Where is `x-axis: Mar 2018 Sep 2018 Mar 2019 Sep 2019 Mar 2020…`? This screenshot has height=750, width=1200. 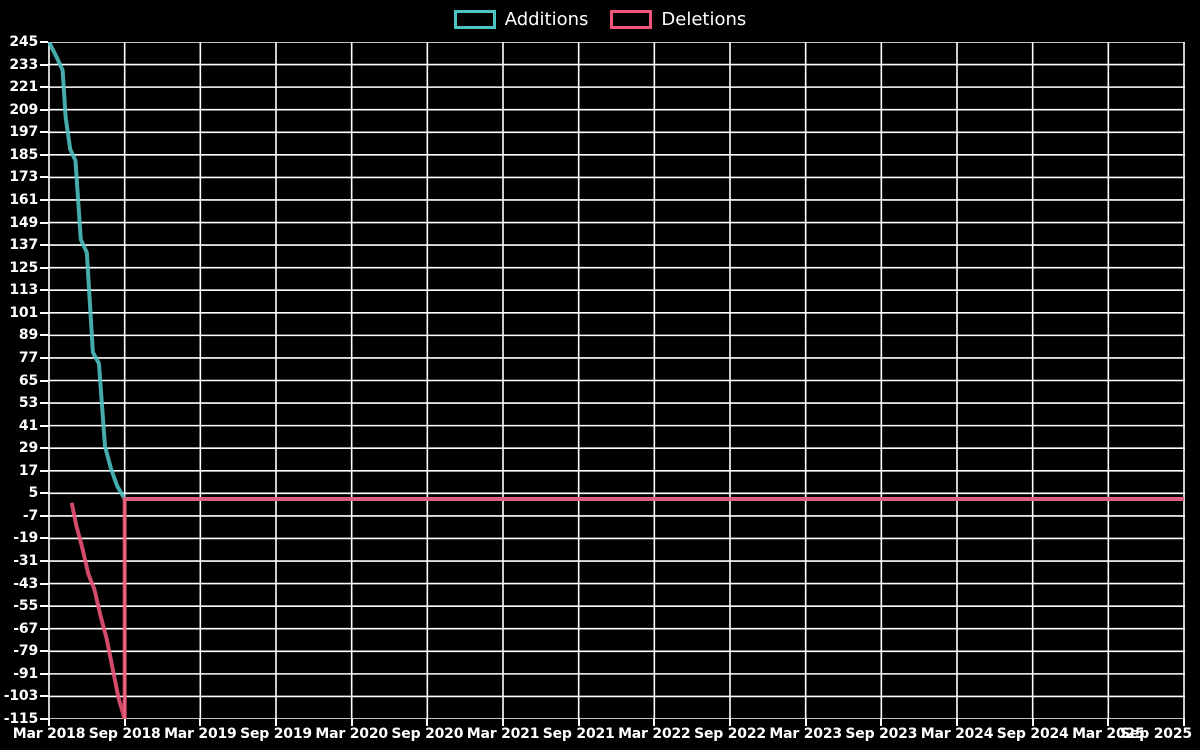
x-axis: Mar 2018 Sep 2018 Mar 2019 Sep 2019 Mar 2020… is located at coordinates (600, 734).